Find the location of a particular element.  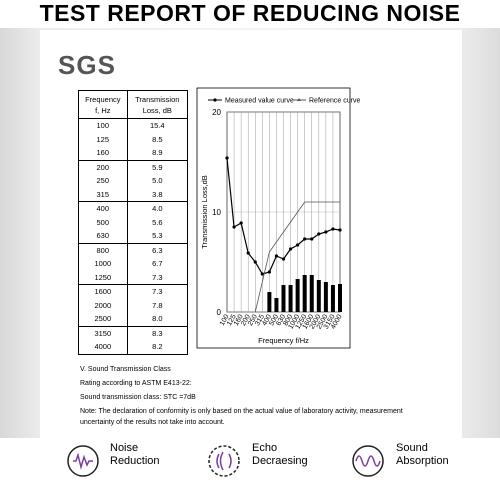

legend-label: Reference curve is located at coordinates (334, 101).